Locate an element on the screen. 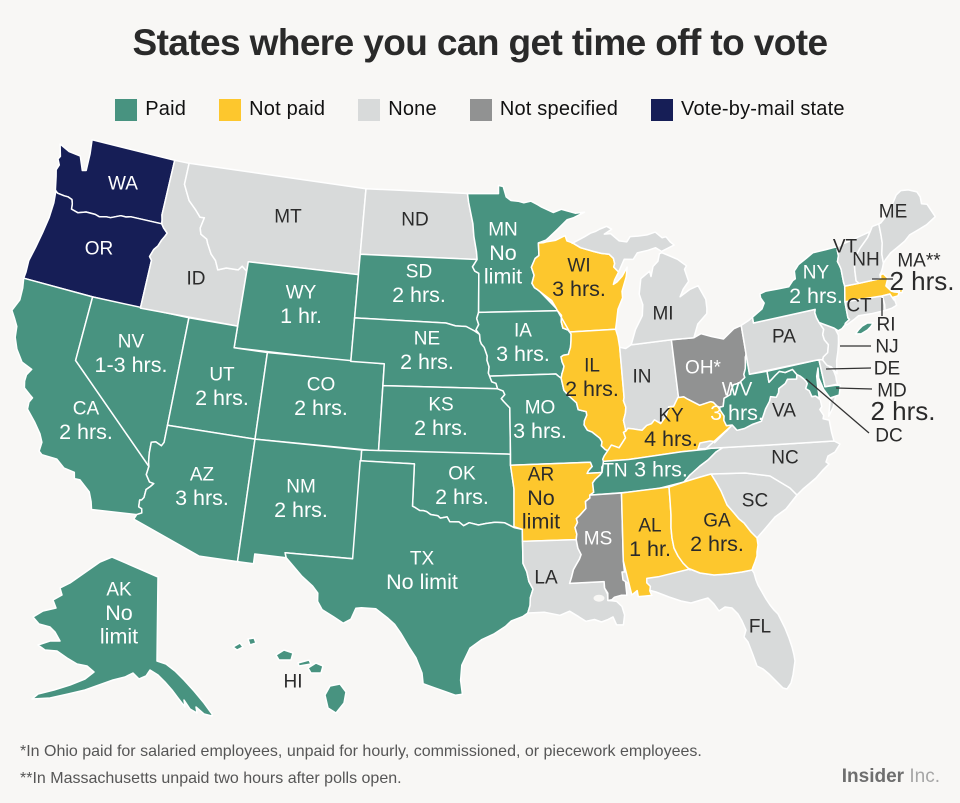 This screenshot has height=803, width=960. svg-text: OR is located at coordinates (99, 249).